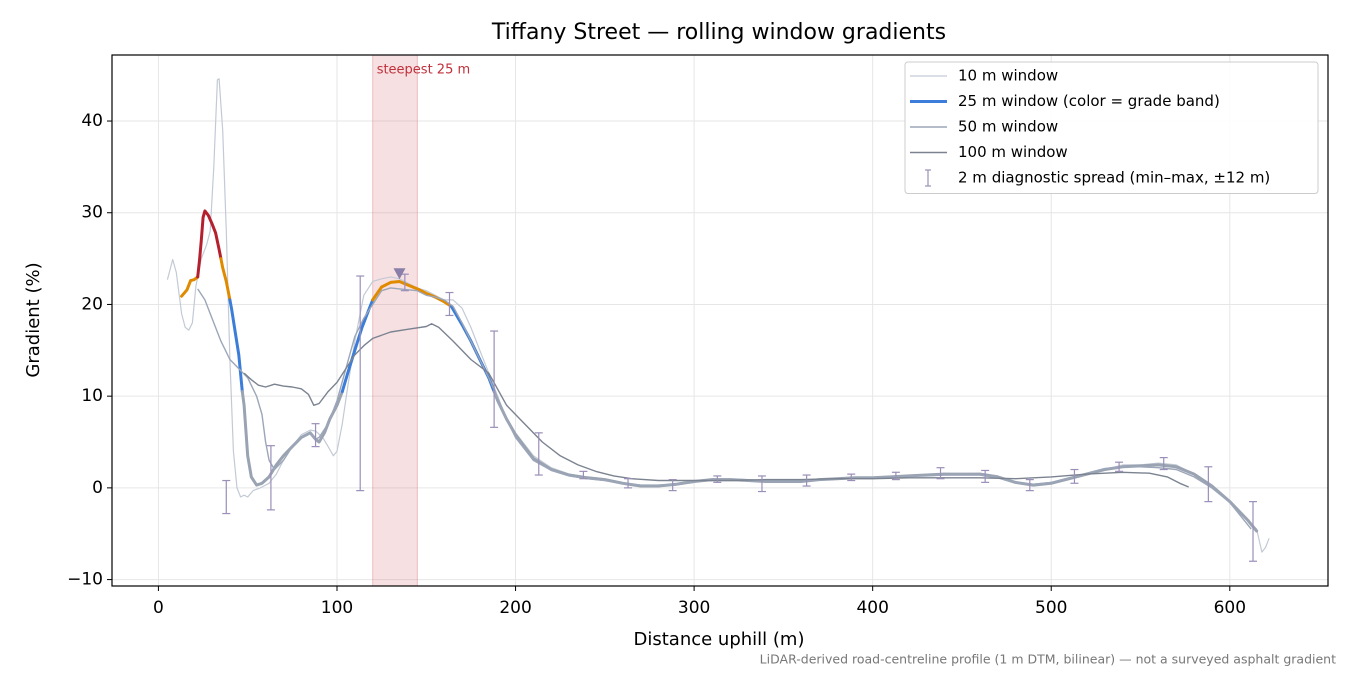 Image resolution: width=1350 pixels, height=675 pixels. What do you see at coordinates (33, 319) in the screenshot?
I see `y-axis-label: Gradient (%)` at bounding box center [33, 319].